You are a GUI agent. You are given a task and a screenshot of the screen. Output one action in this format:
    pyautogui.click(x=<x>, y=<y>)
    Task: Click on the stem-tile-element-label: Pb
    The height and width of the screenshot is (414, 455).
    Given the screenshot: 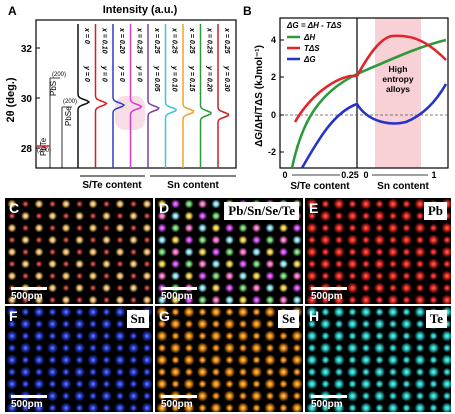 What is the action you would take?
    pyautogui.click(x=435, y=211)
    